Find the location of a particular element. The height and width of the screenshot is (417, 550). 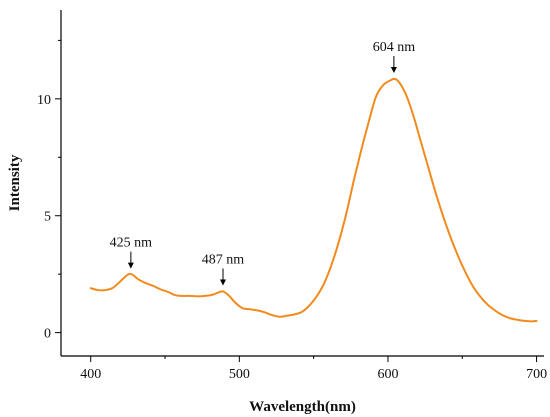

x-tick-label: 600 is located at coordinates (387, 374).